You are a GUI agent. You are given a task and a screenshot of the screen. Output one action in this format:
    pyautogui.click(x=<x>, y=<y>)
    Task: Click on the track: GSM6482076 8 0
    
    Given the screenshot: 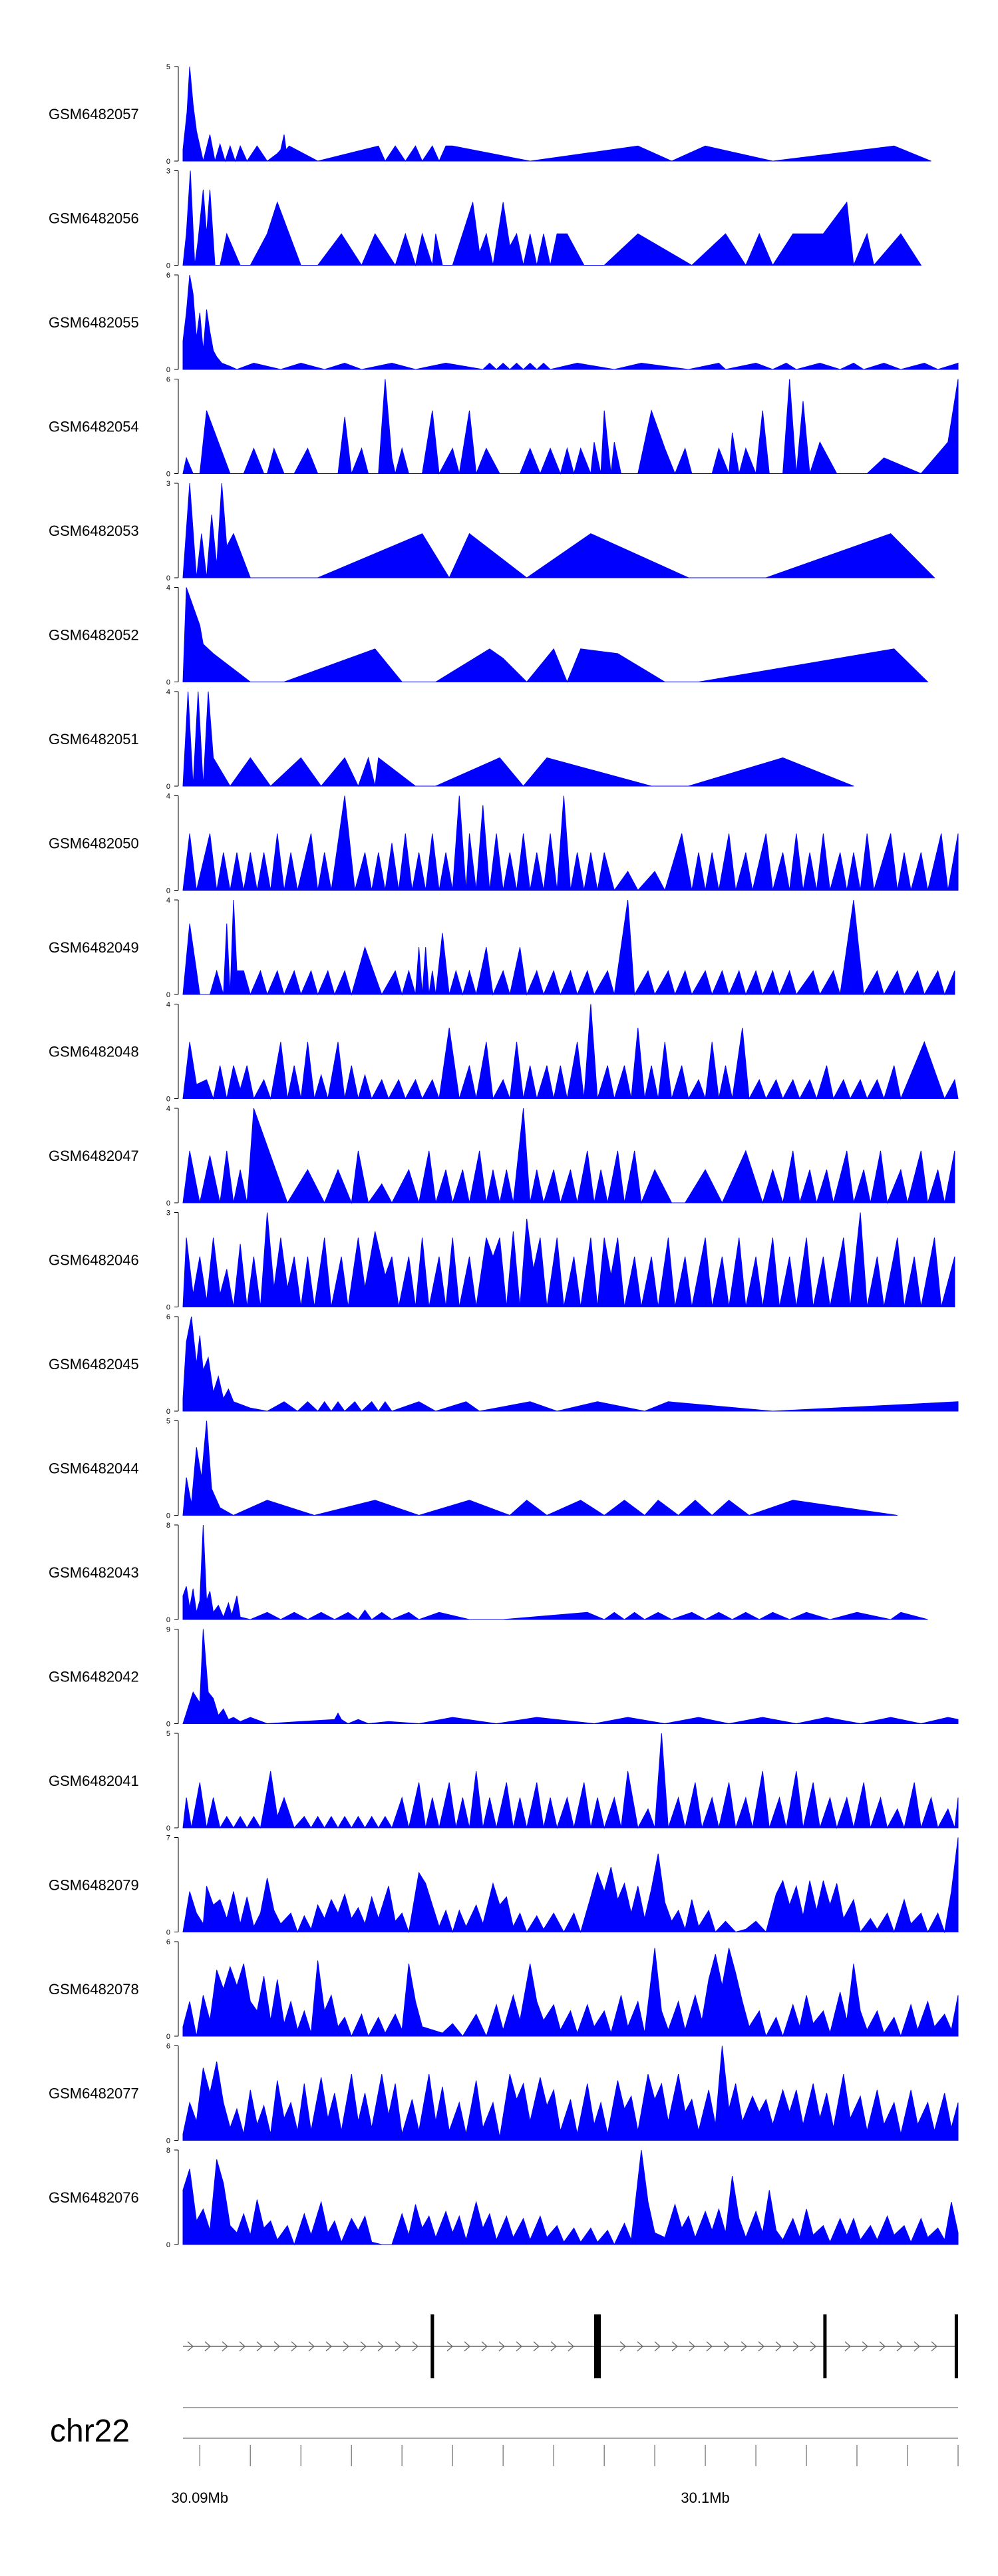 What is the action you would take?
    pyautogui.click(x=504, y=2198)
    